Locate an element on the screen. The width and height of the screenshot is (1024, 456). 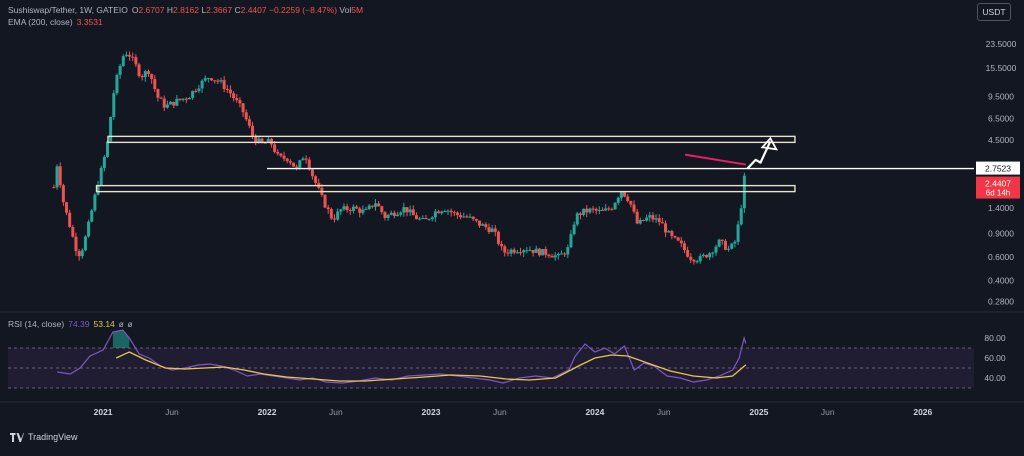
currency-button: USDT is located at coordinates (994, 12).